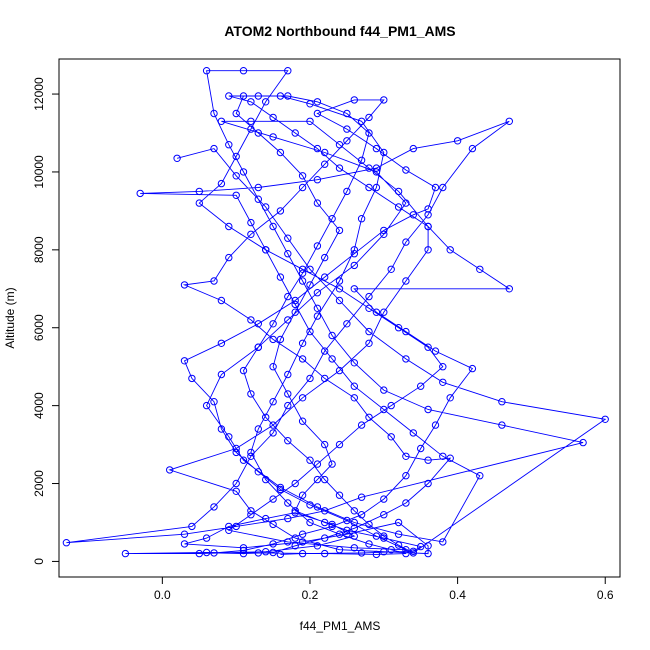 This screenshot has width=650, height=650. What do you see at coordinates (384, 589) in the screenshot?
I see `x-axis: 0.0 0.2 0.4 0.6` at bounding box center [384, 589].